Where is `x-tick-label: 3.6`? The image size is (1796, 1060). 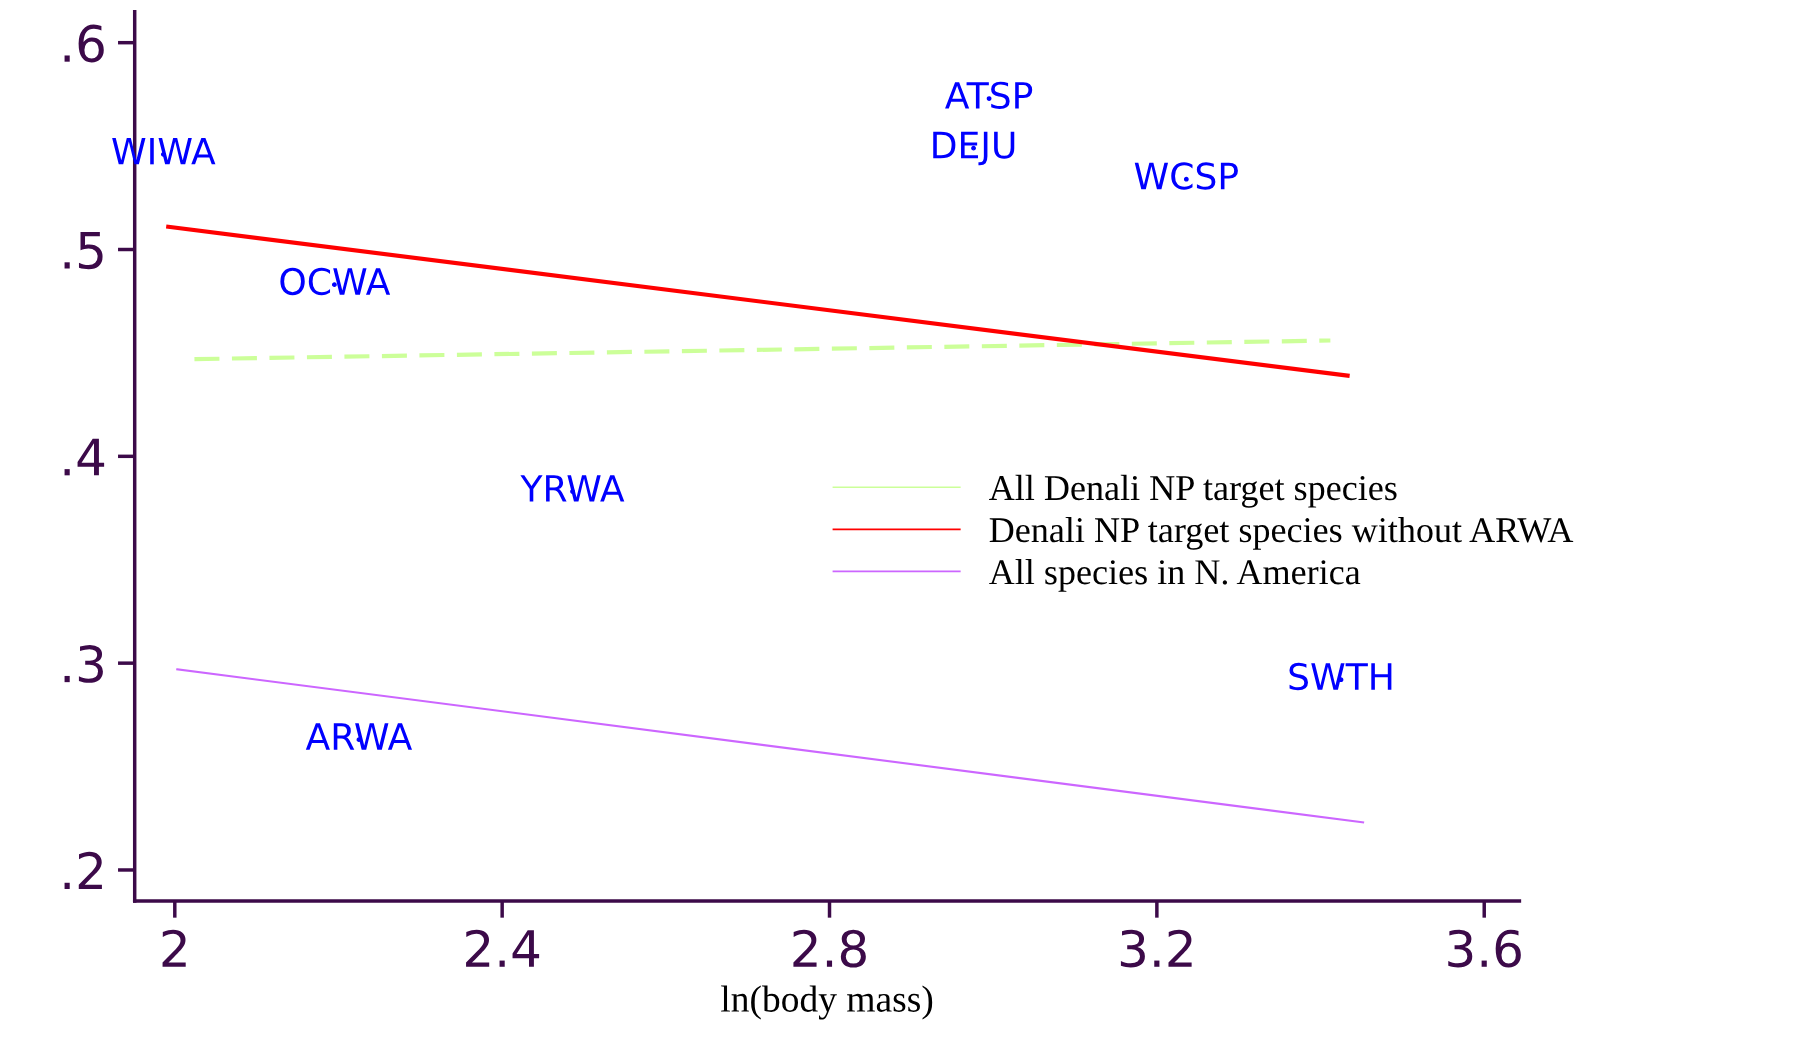
x-tick-label: 3.6 is located at coordinates (1484, 948).